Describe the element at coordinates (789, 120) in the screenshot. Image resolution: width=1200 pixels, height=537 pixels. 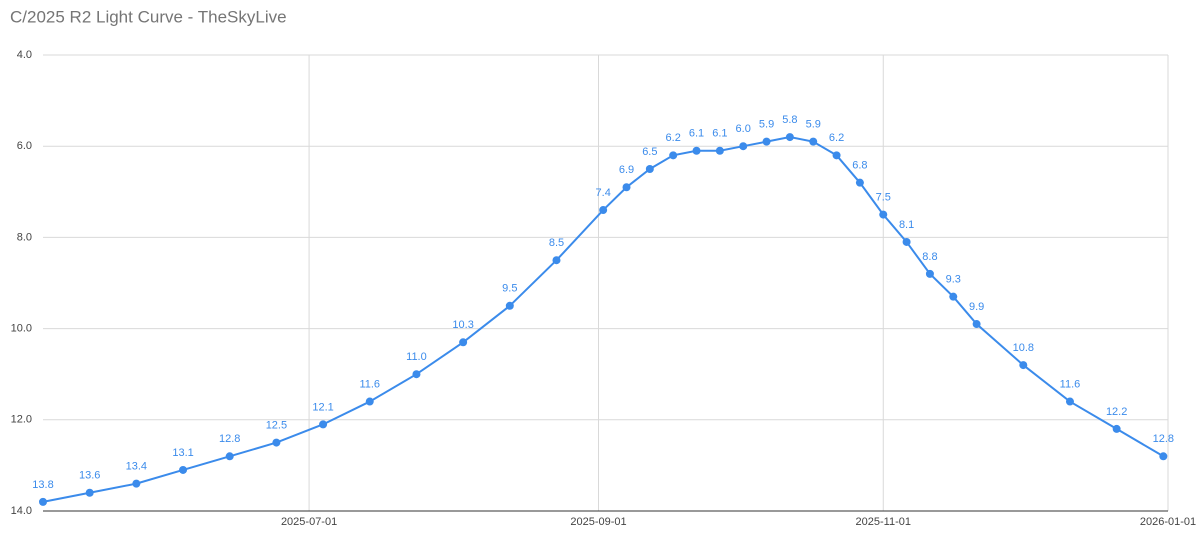
I see `data-label: 5.8` at that location.